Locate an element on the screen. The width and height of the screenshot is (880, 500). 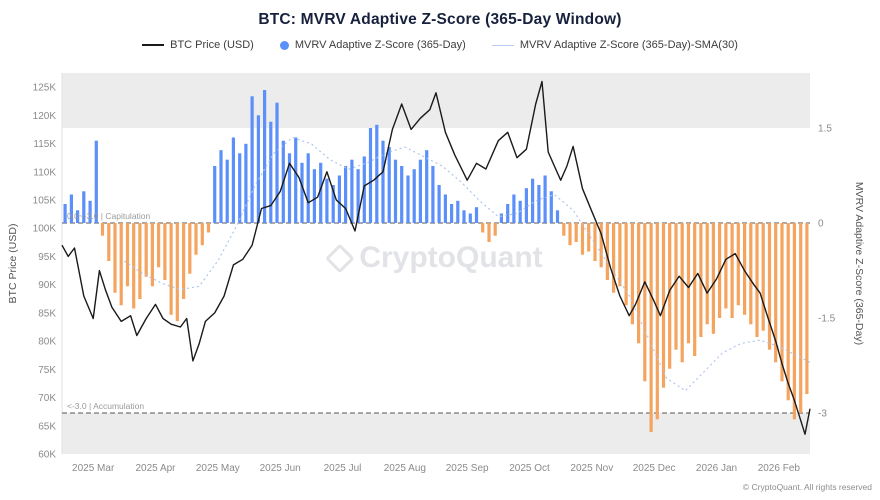
legend-item-zscore: MVRV Adaptive Z-Score (365-Day) is located at coordinates (372, 45).